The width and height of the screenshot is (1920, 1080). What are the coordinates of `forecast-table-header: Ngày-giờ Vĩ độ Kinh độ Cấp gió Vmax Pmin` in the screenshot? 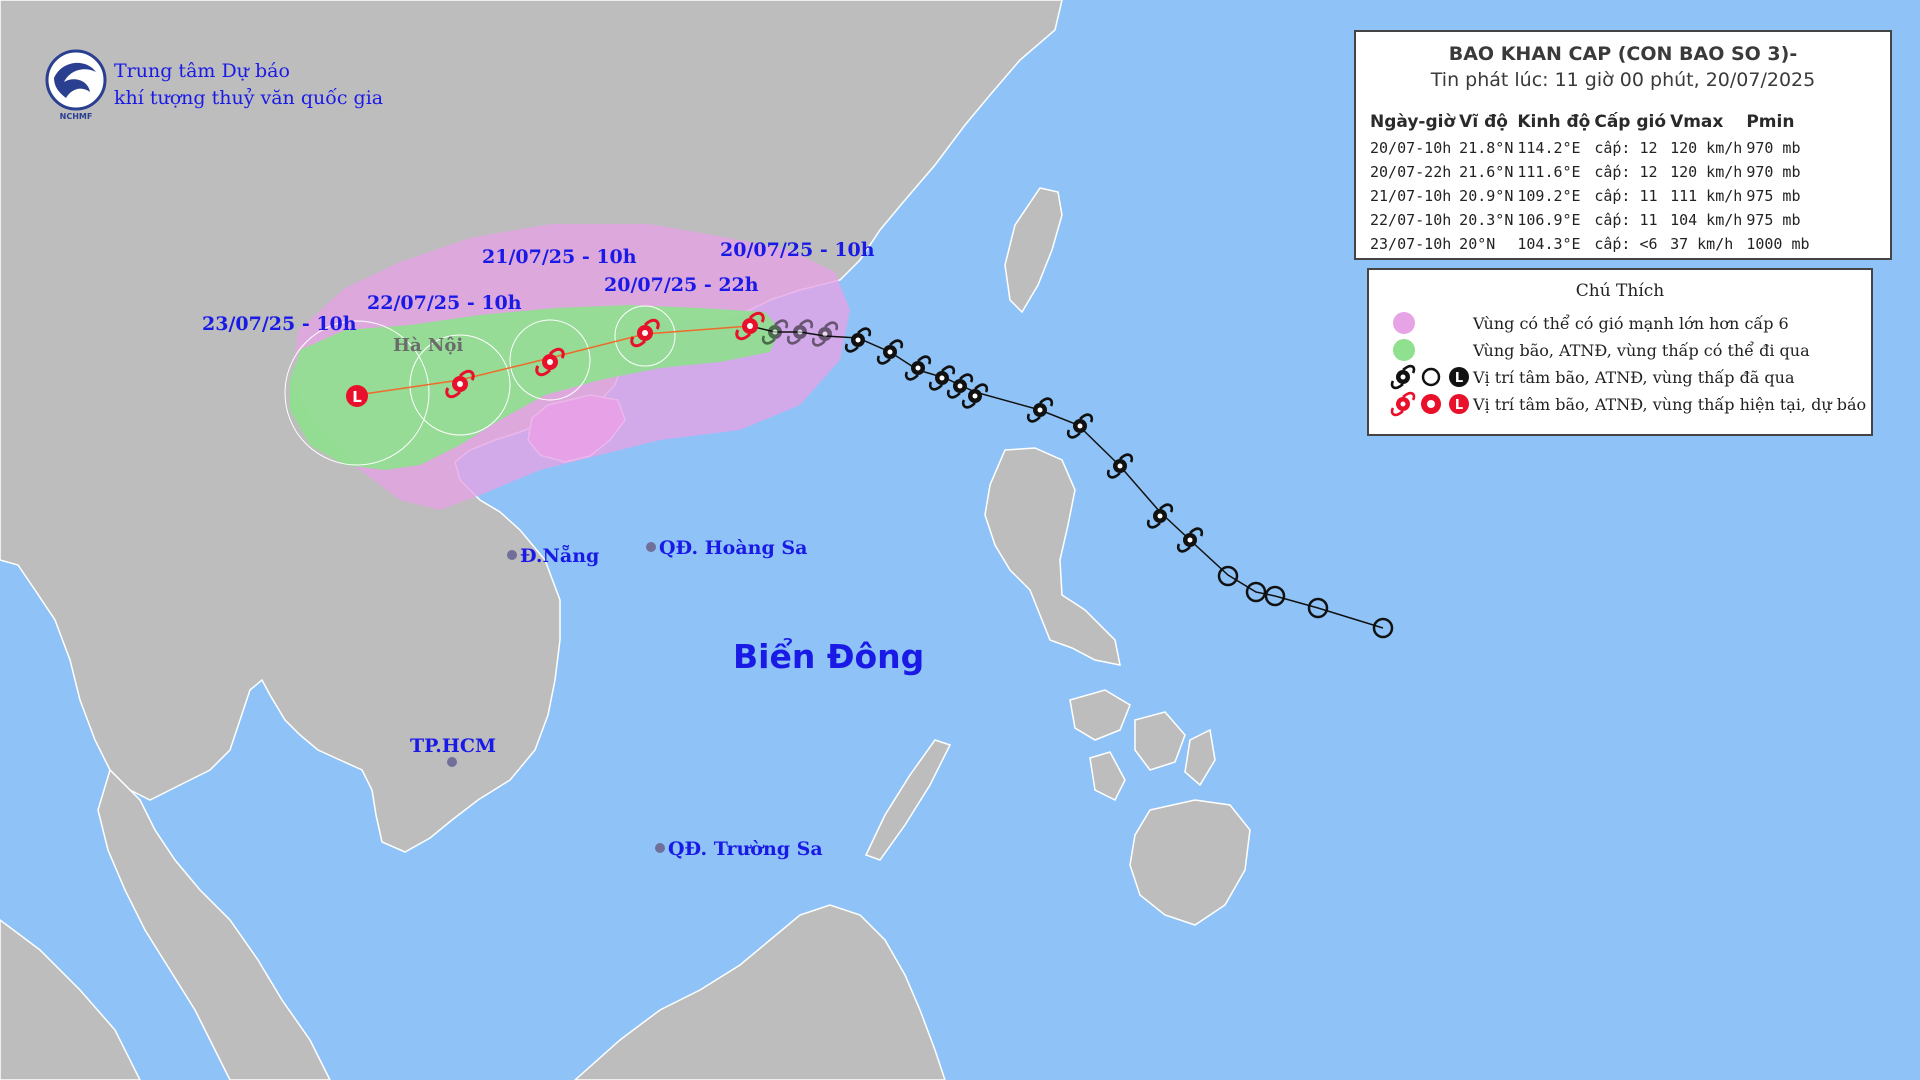 It's located at (1590, 122).